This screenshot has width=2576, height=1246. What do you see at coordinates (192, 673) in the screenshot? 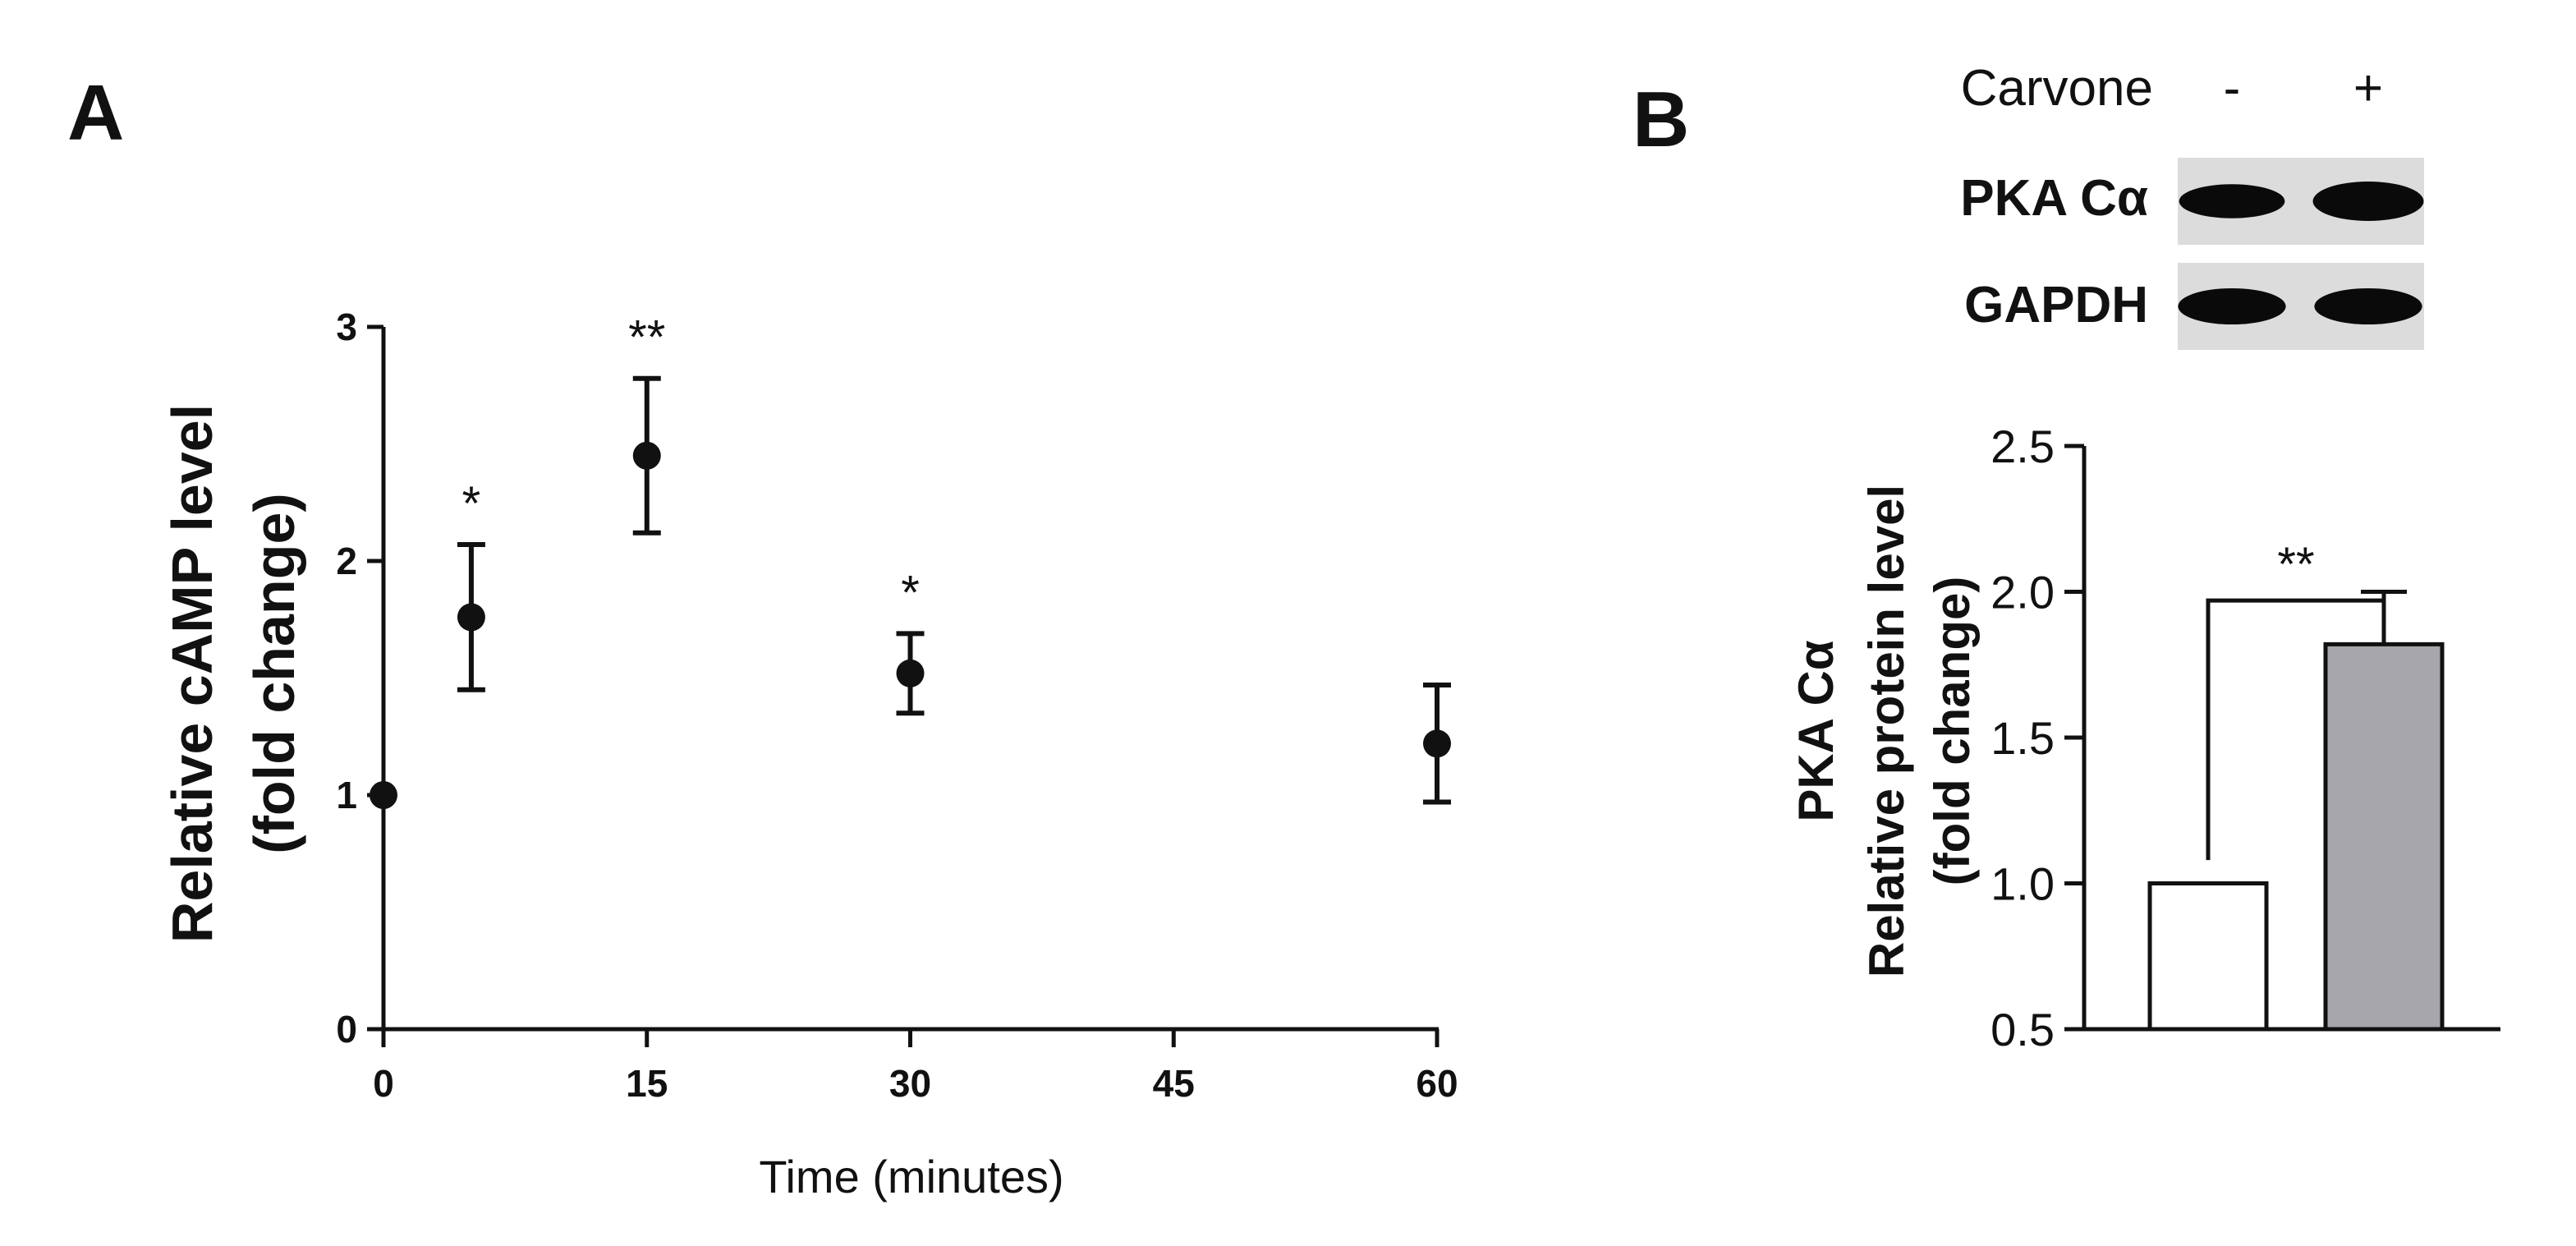
I see `panel-a-ylabel-line1: Relative cAMP level` at bounding box center [192, 673].